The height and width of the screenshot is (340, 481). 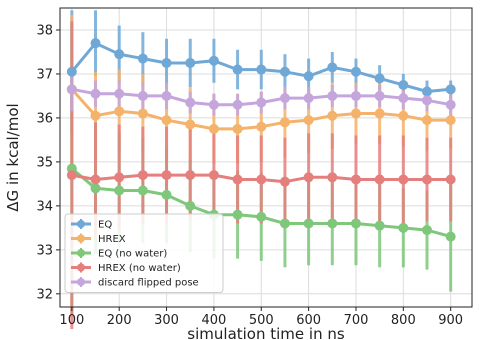 I want to click on x-tick-label: 900, so click(x=450, y=320).